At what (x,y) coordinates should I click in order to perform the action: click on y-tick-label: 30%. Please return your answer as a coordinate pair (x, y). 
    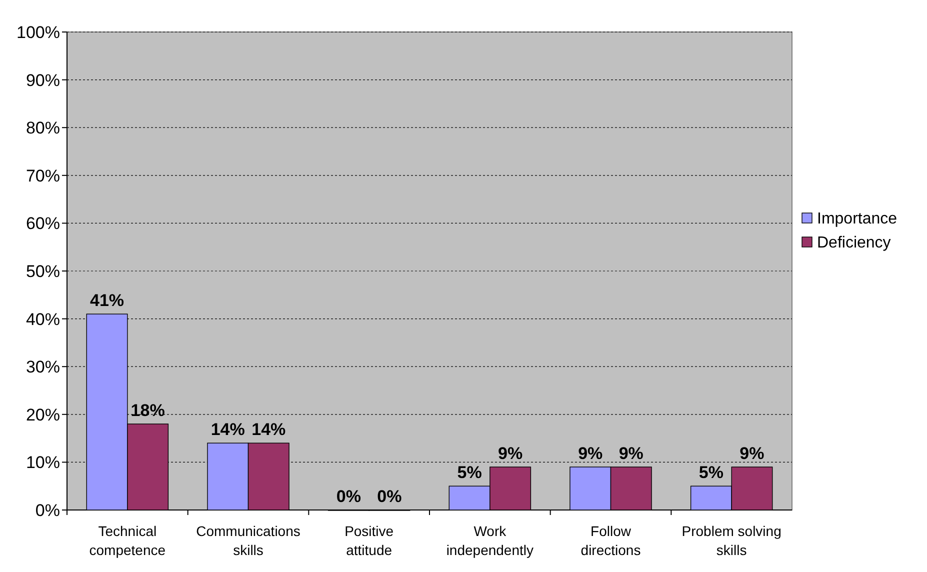
    Looking at the image, I should click on (43, 367).